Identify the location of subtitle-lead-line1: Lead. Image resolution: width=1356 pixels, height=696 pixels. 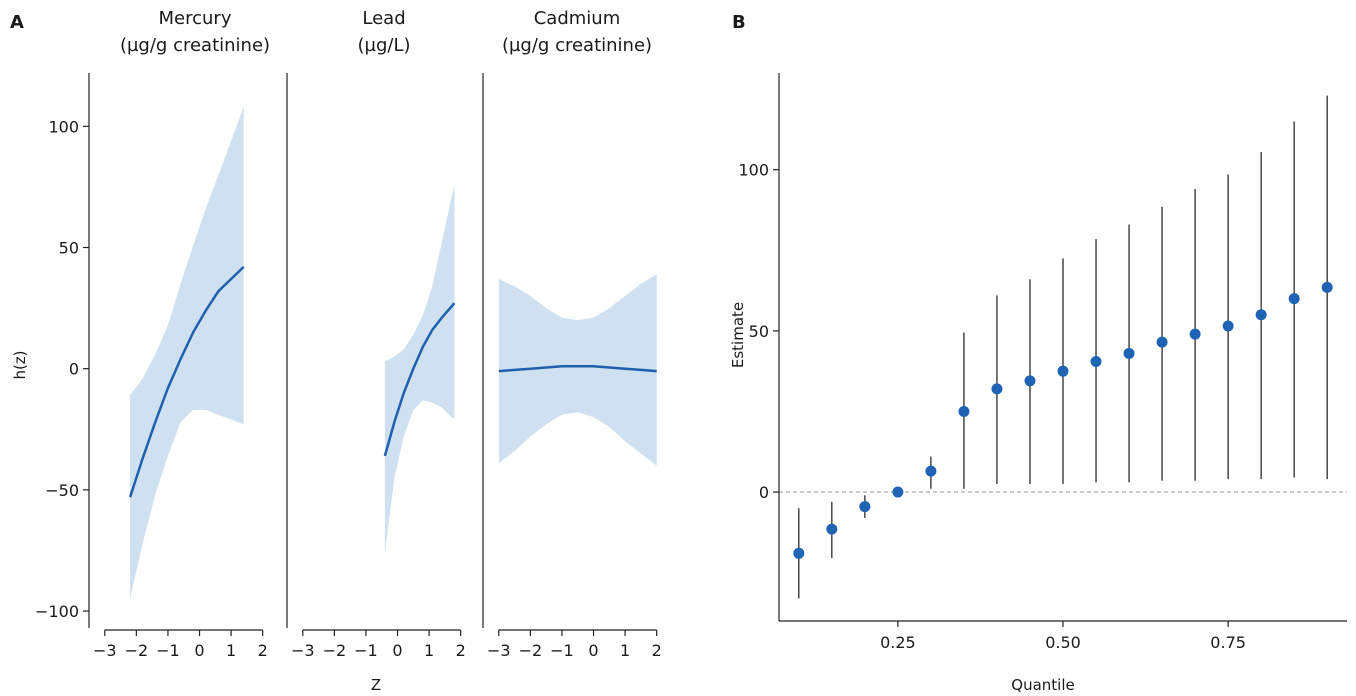
(383, 18).